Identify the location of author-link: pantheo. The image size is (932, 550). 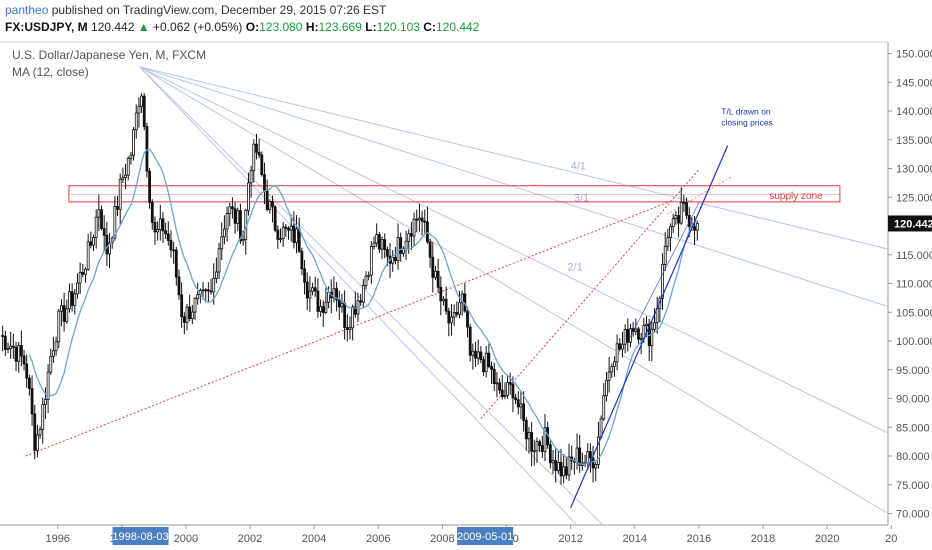
(27, 10).